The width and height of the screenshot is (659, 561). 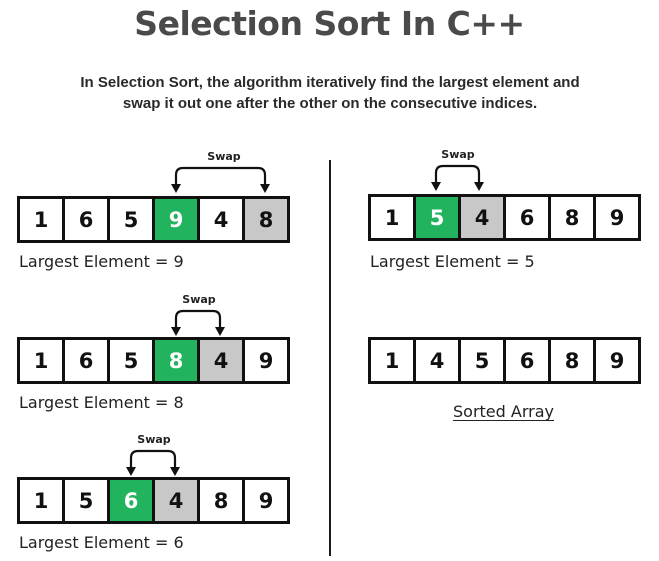 What do you see at coordinates (220, 171) in the screenshot?
I see `swap-arrow-step-1: Swap` at bounding box center [220, 171].